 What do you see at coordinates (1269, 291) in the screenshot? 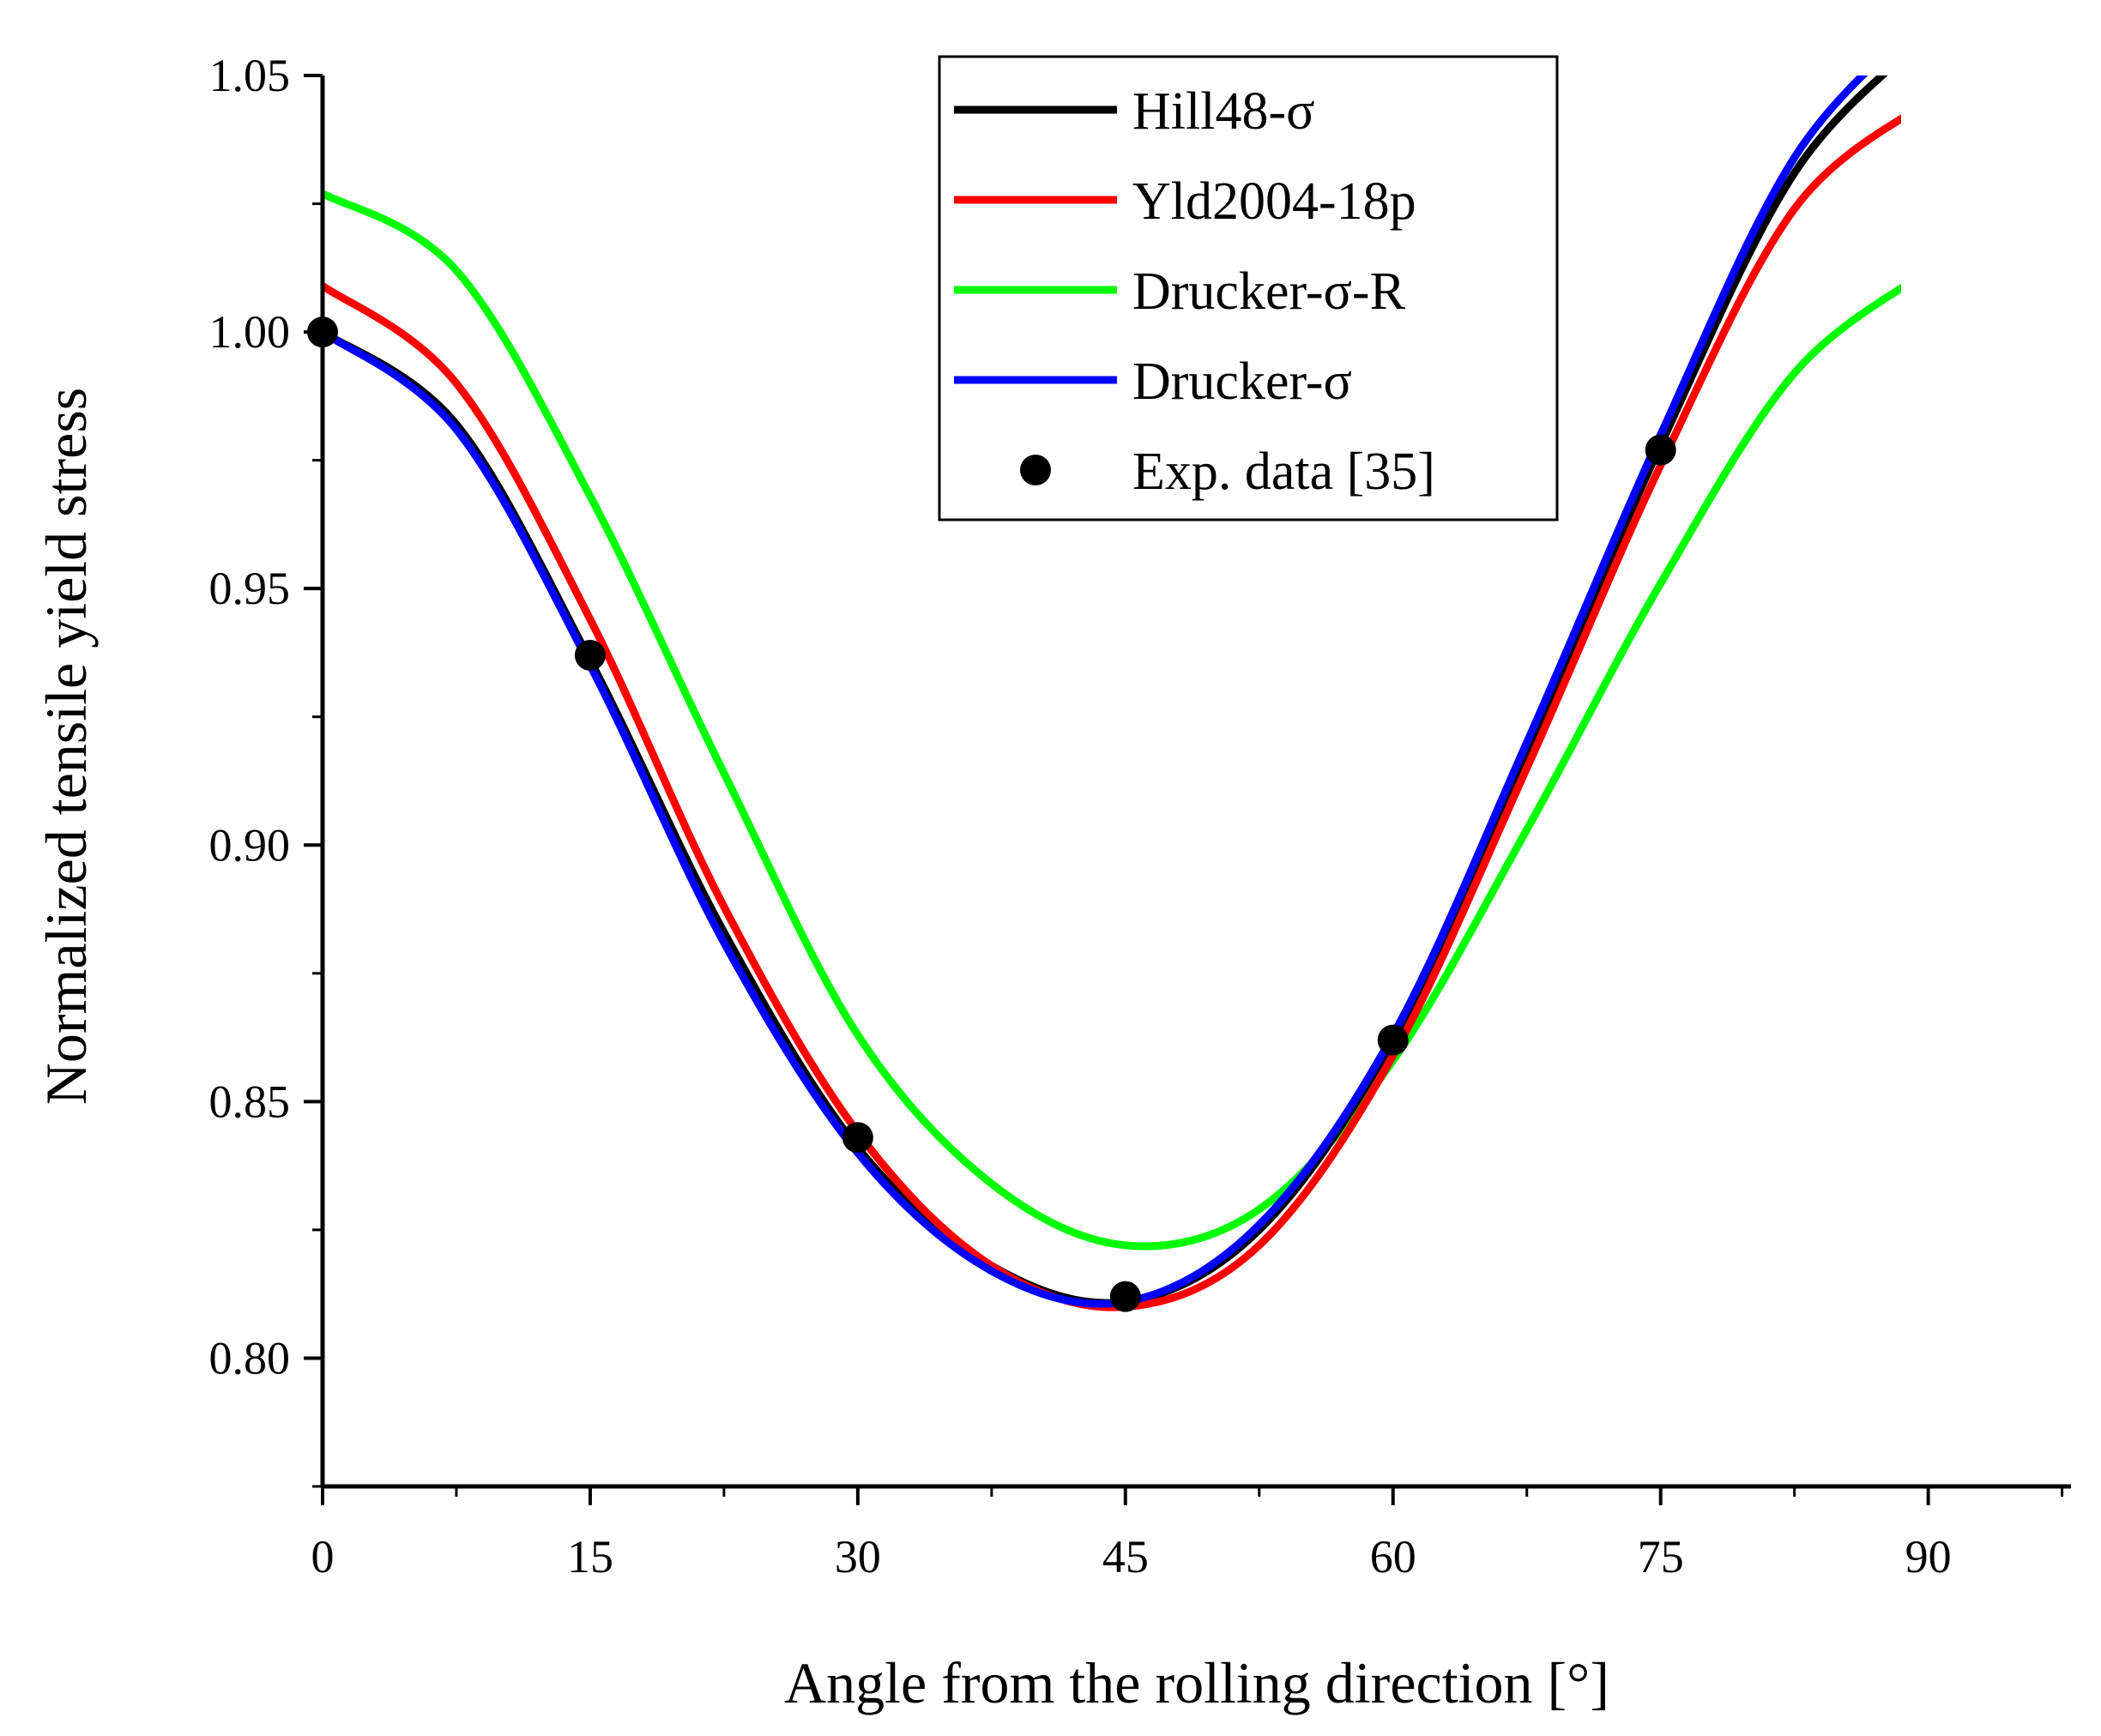
I see `legend-label-drucker-r: Drucker-σ-R` at bounding box center [1269, 291].